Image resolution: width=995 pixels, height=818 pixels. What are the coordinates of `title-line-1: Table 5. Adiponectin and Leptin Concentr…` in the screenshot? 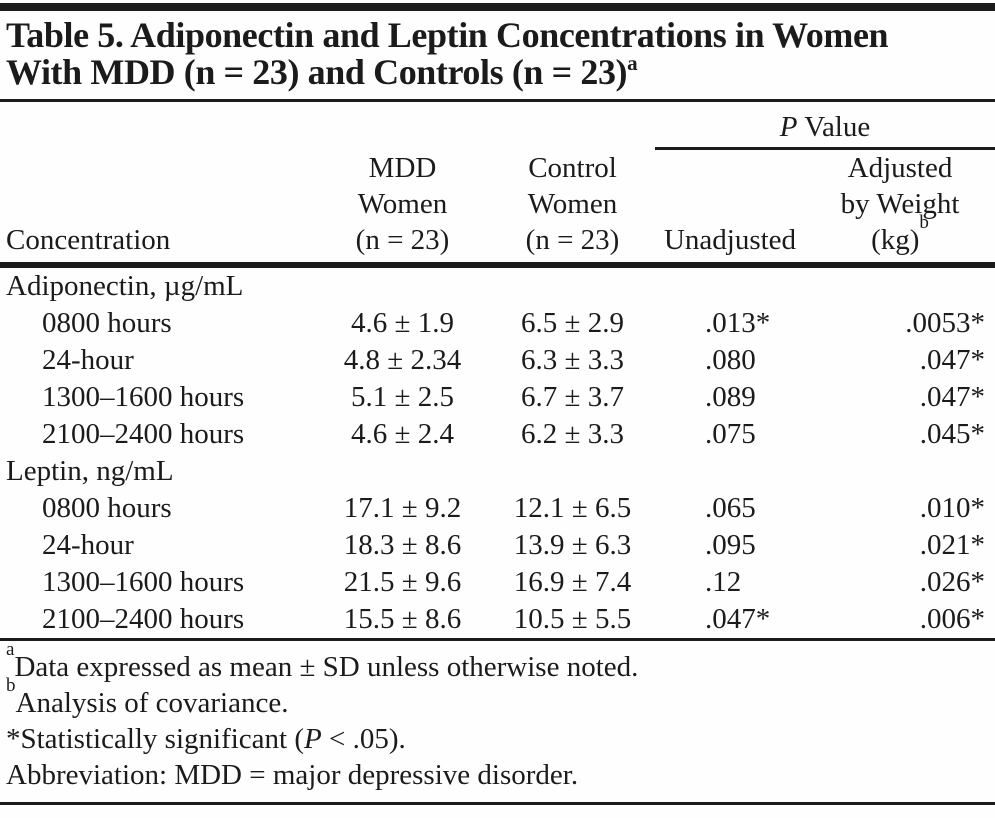 It's located at (447, 35).